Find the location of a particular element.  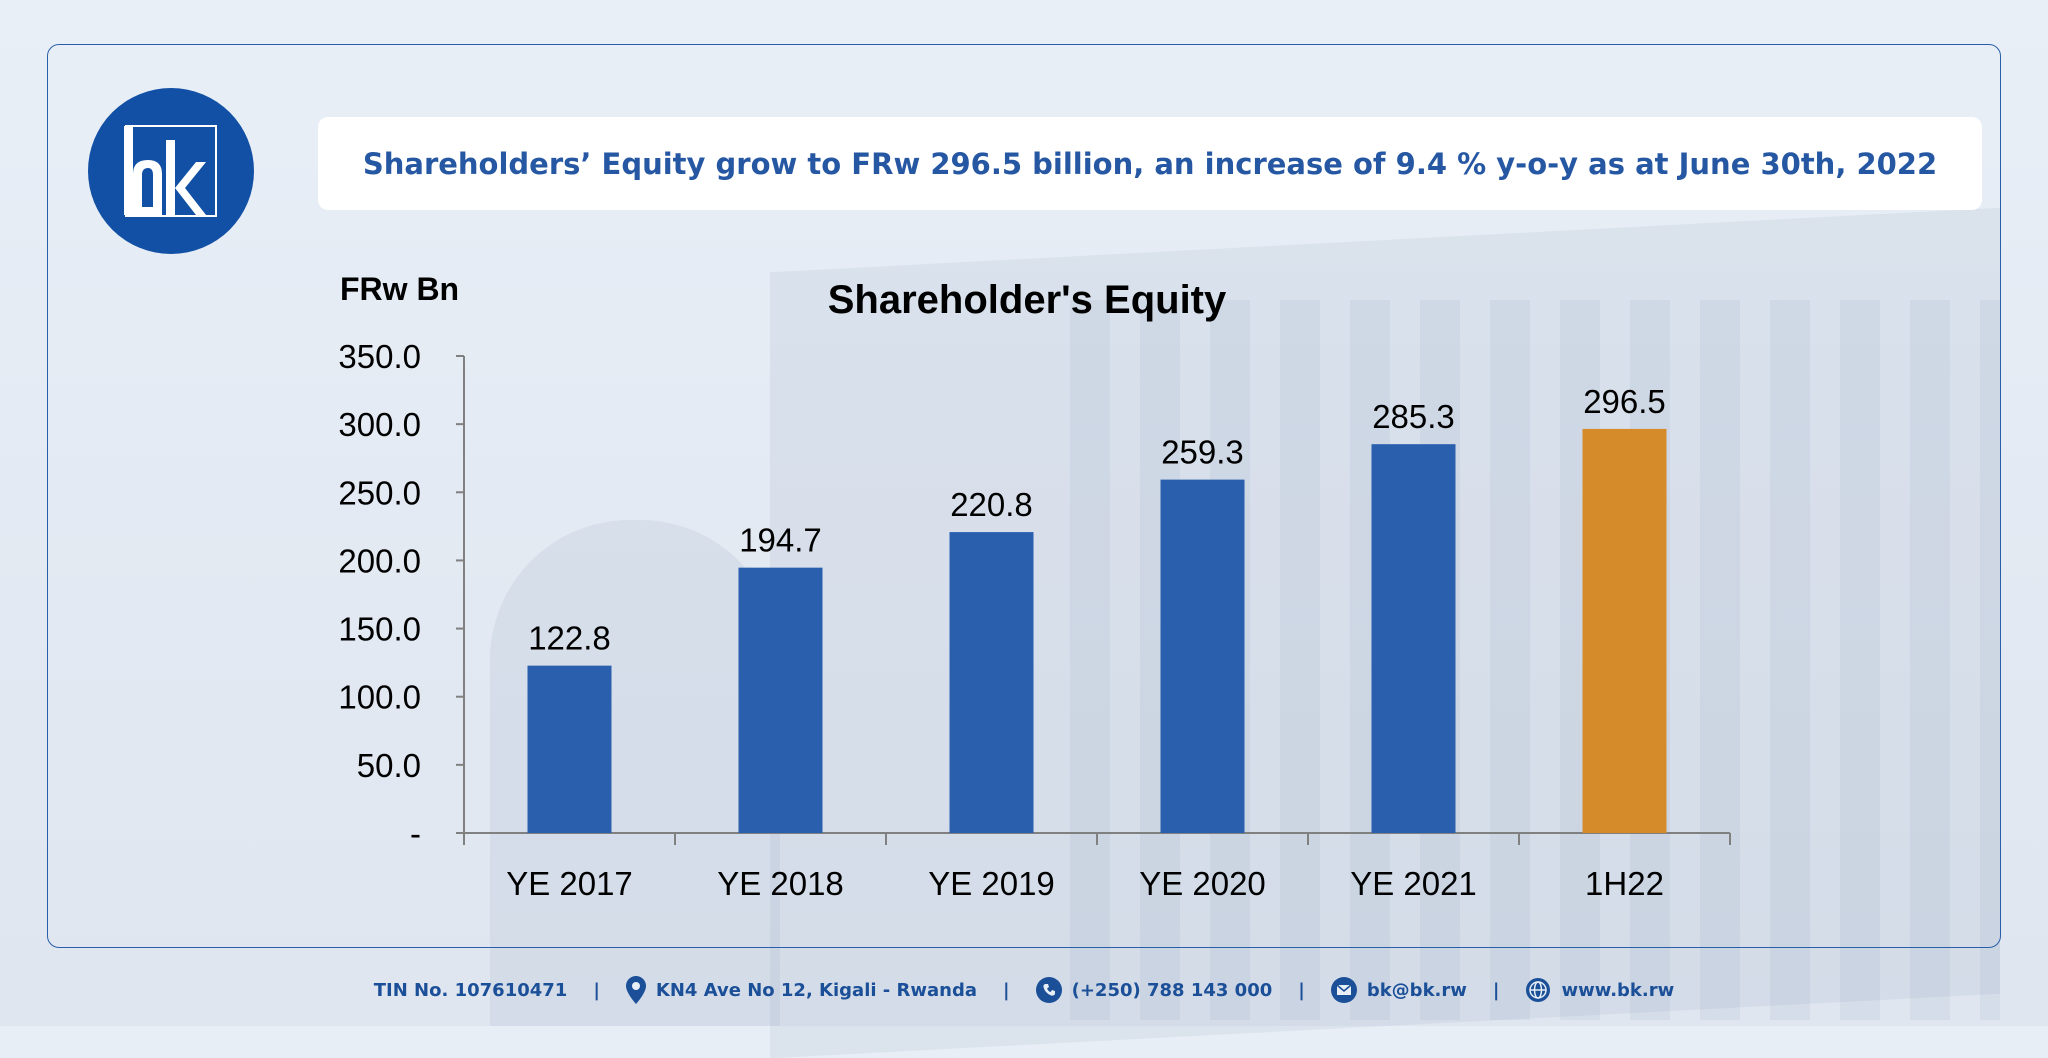

x-tick-label: YE 2021 is located at coordinates (1413, 883).